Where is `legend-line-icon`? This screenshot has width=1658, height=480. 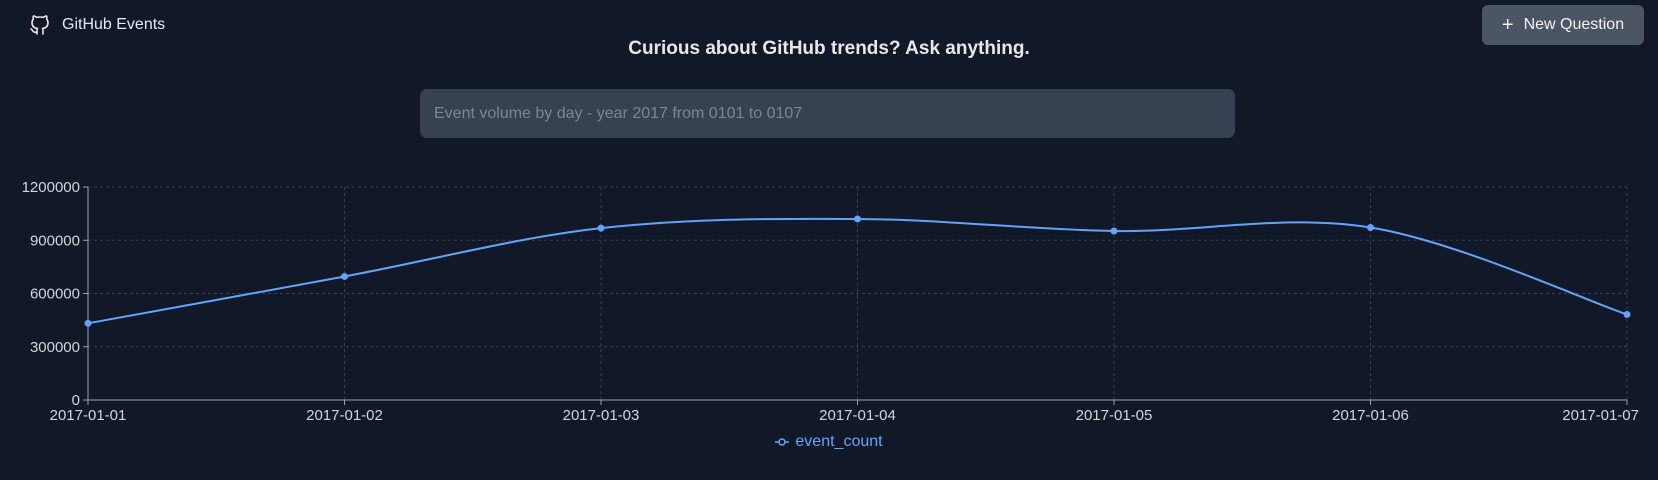
legend-line-icon is located at coordinates (782, 442).